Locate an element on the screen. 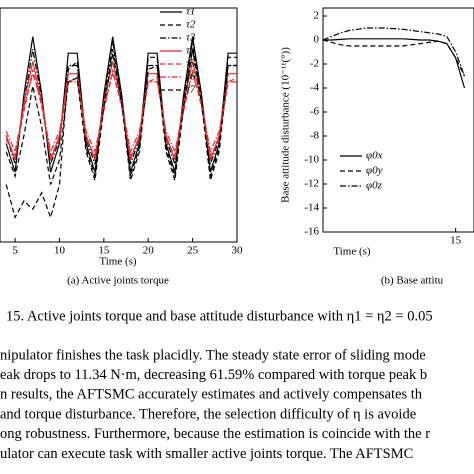 This screenshot has width=474, height=474. y-tick-label: 2 is located at coordinates (317, 16).